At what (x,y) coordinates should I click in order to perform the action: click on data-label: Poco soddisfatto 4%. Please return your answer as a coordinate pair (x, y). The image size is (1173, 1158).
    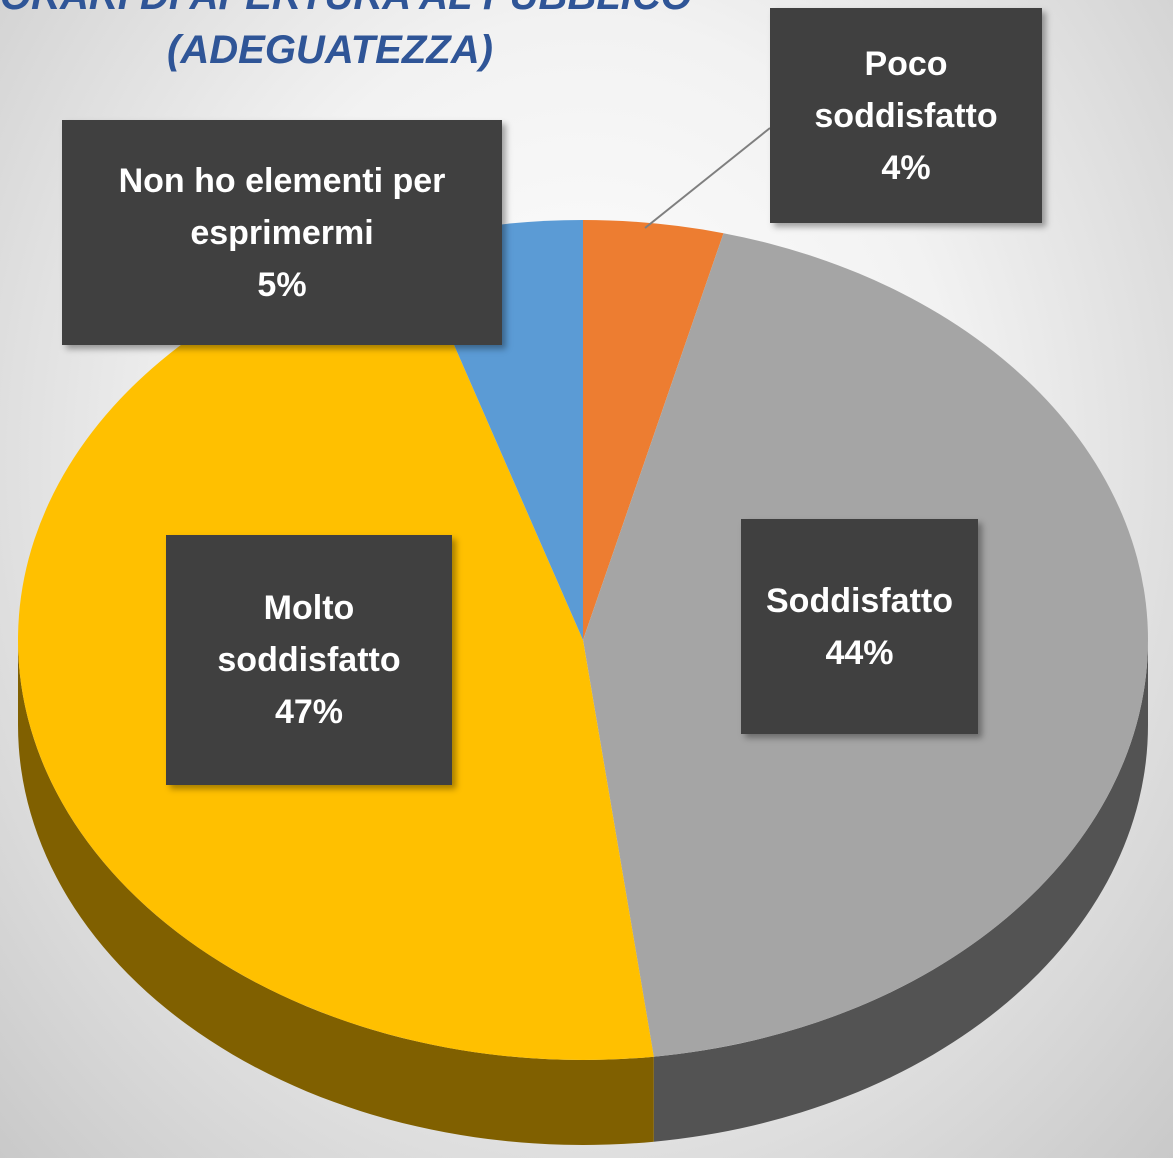
    Looking at the image, I should click on (906, 115).